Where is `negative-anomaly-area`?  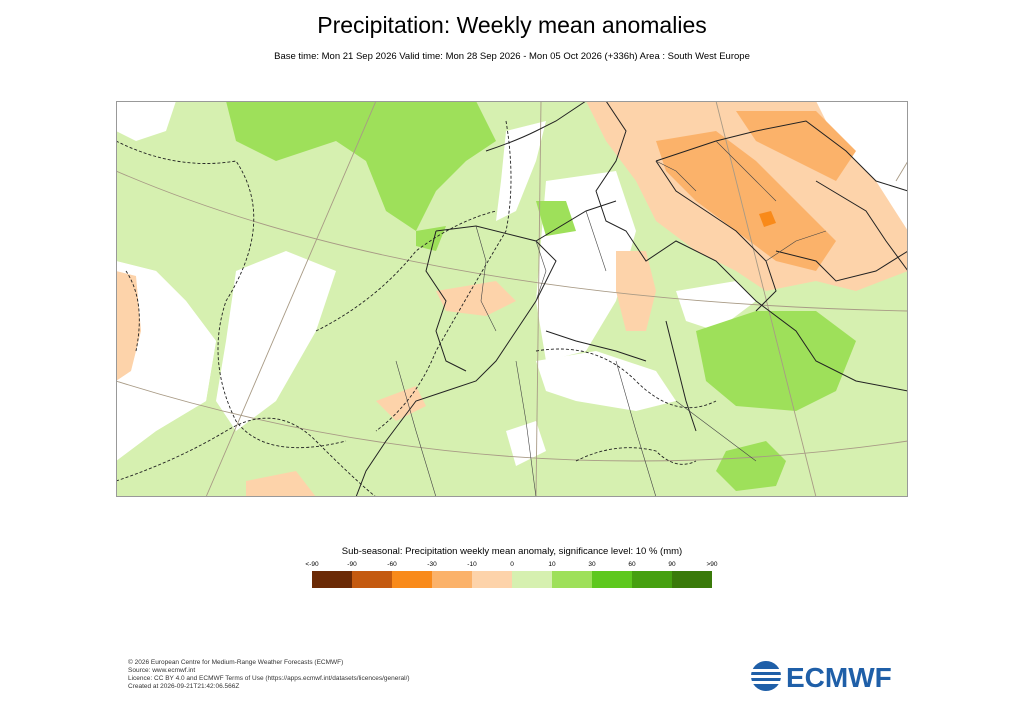
negative-anomaly-area is located at coordinates (746, 201).